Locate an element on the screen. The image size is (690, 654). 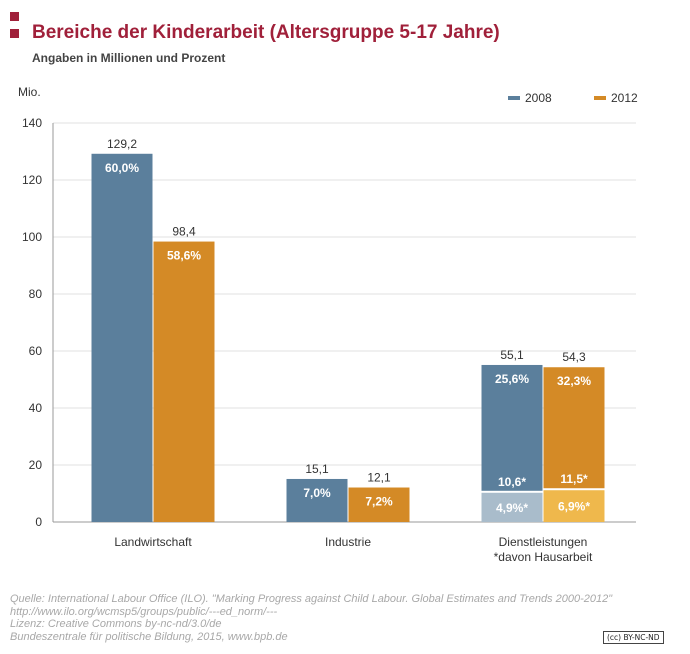
percent-label: 32,3% is located at coordinates (574, 381).